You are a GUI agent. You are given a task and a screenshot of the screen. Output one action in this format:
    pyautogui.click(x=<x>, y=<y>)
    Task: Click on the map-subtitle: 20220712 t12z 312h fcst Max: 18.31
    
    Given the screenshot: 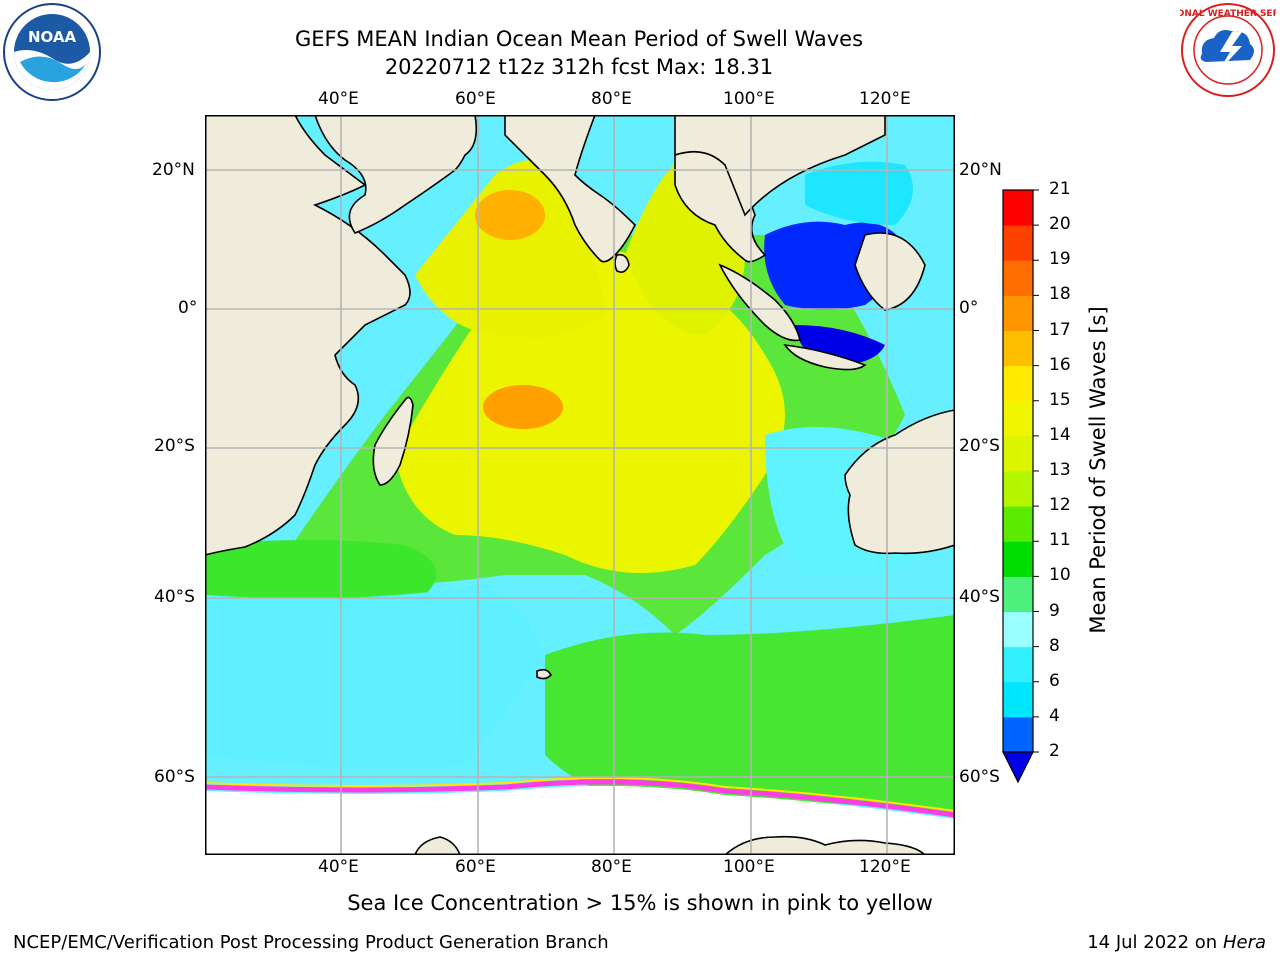 What is the action you would take?
    pyautogui.click(x=579, y=67)
    